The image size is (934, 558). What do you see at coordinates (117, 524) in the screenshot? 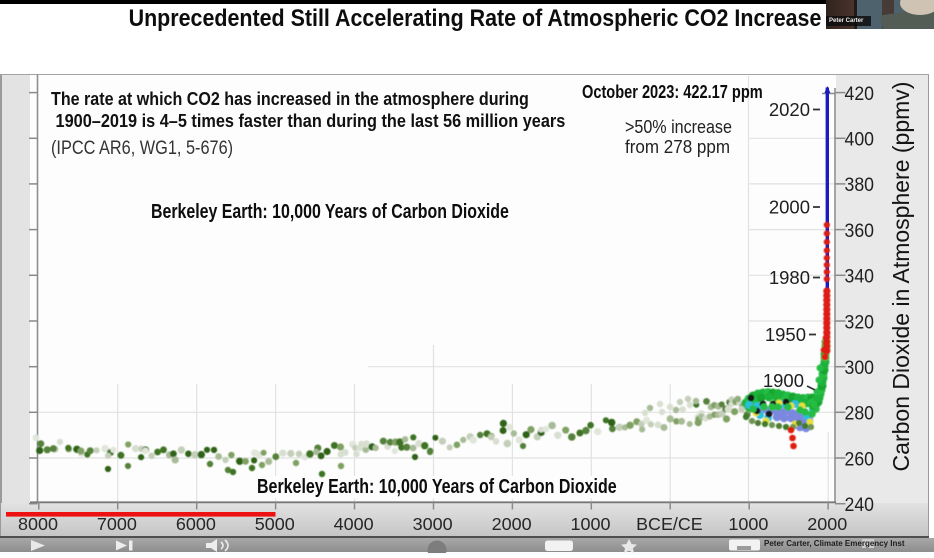
I see `svg-text: 7000` at bounding box center [117, 524].